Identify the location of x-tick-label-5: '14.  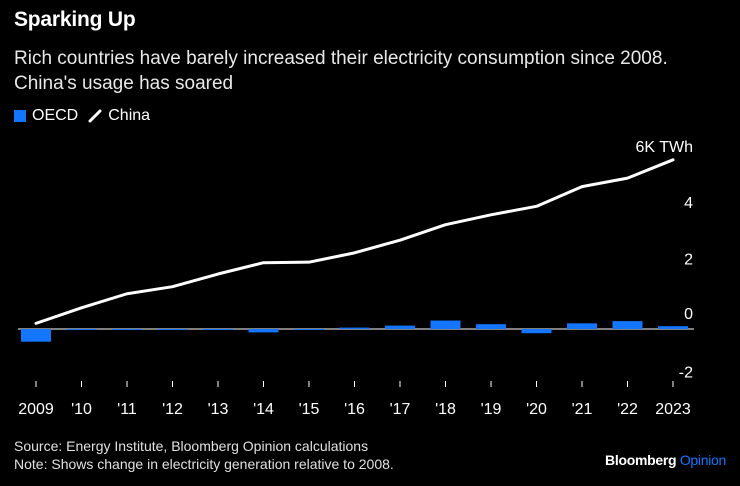
(263, 409).